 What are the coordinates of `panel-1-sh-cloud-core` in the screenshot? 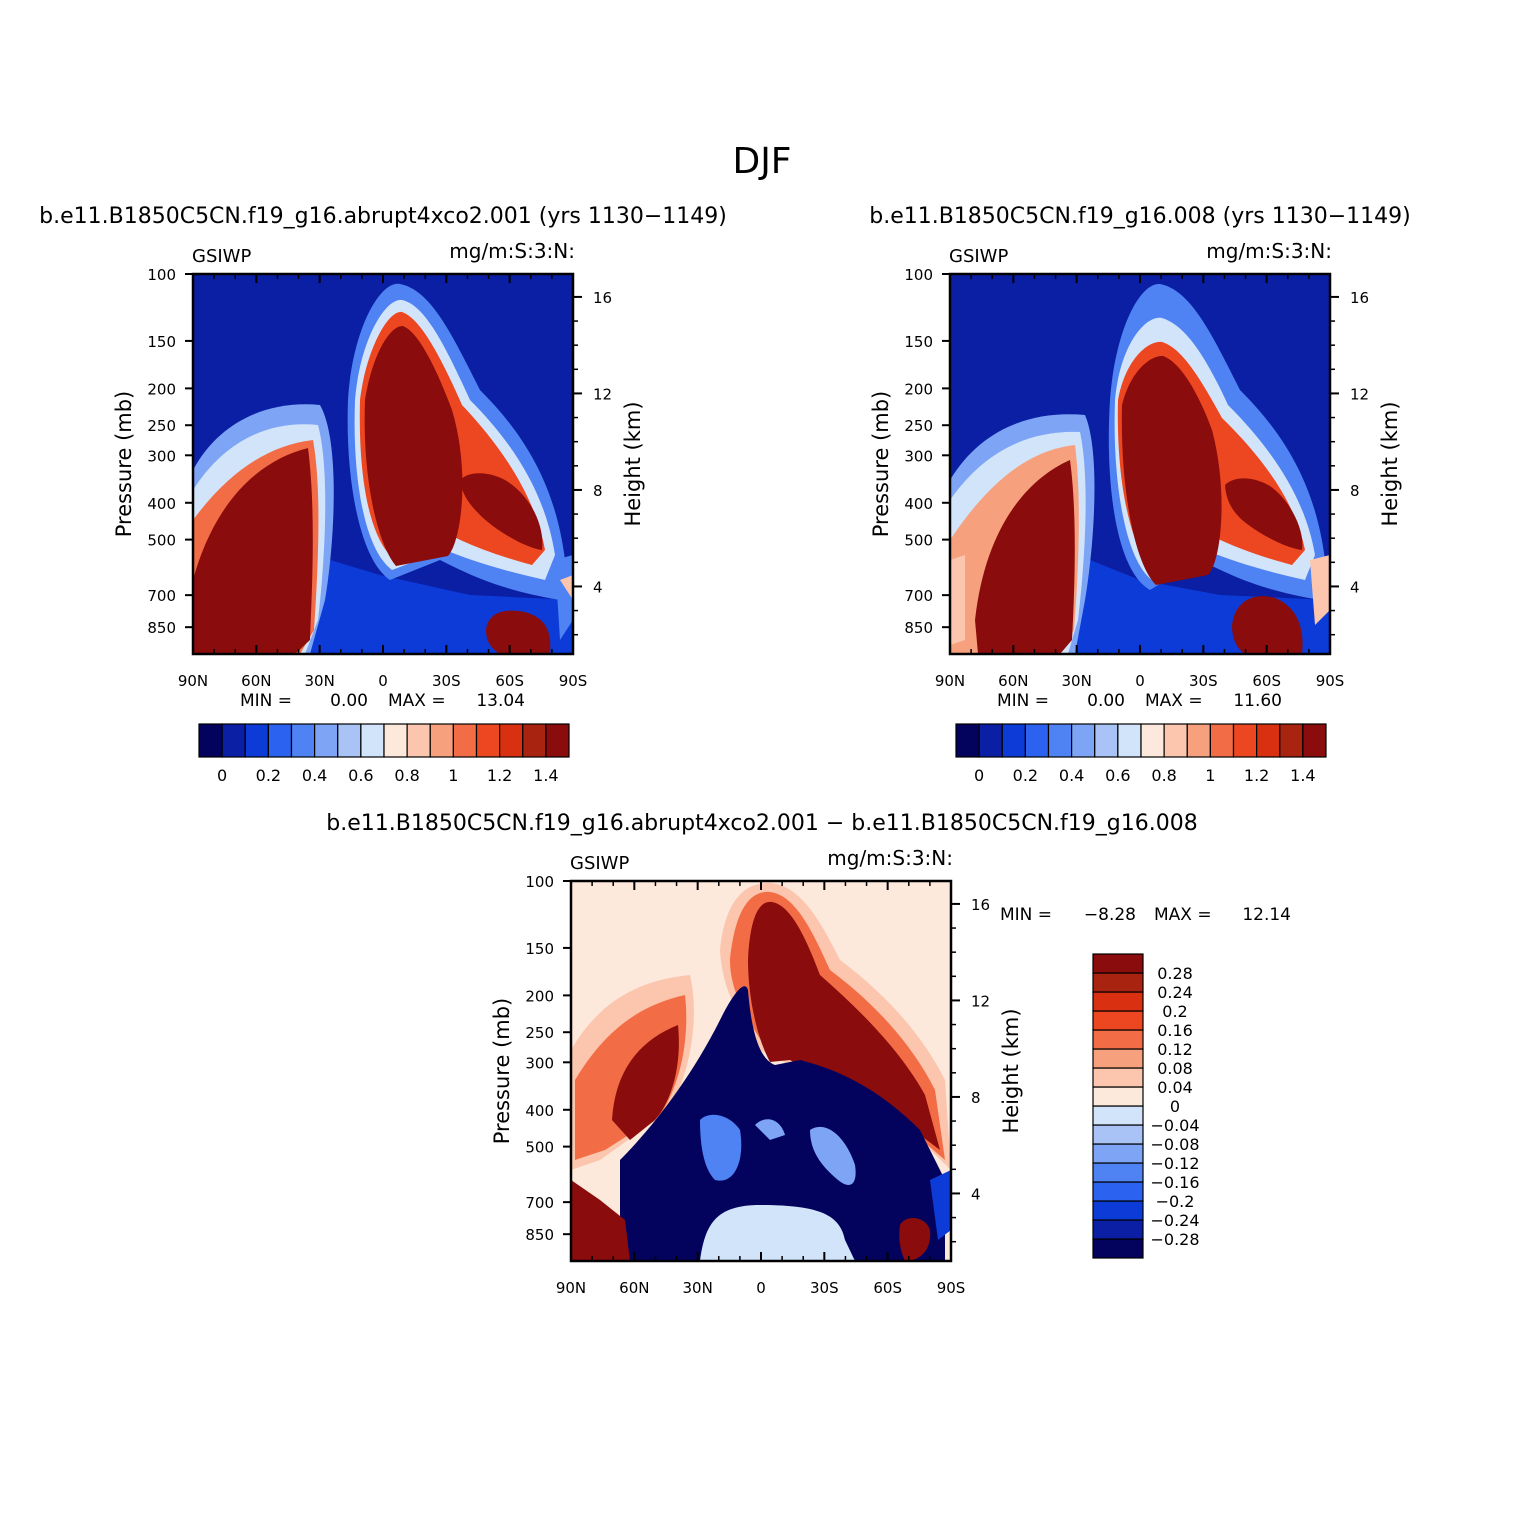 It's located at (501, 511).